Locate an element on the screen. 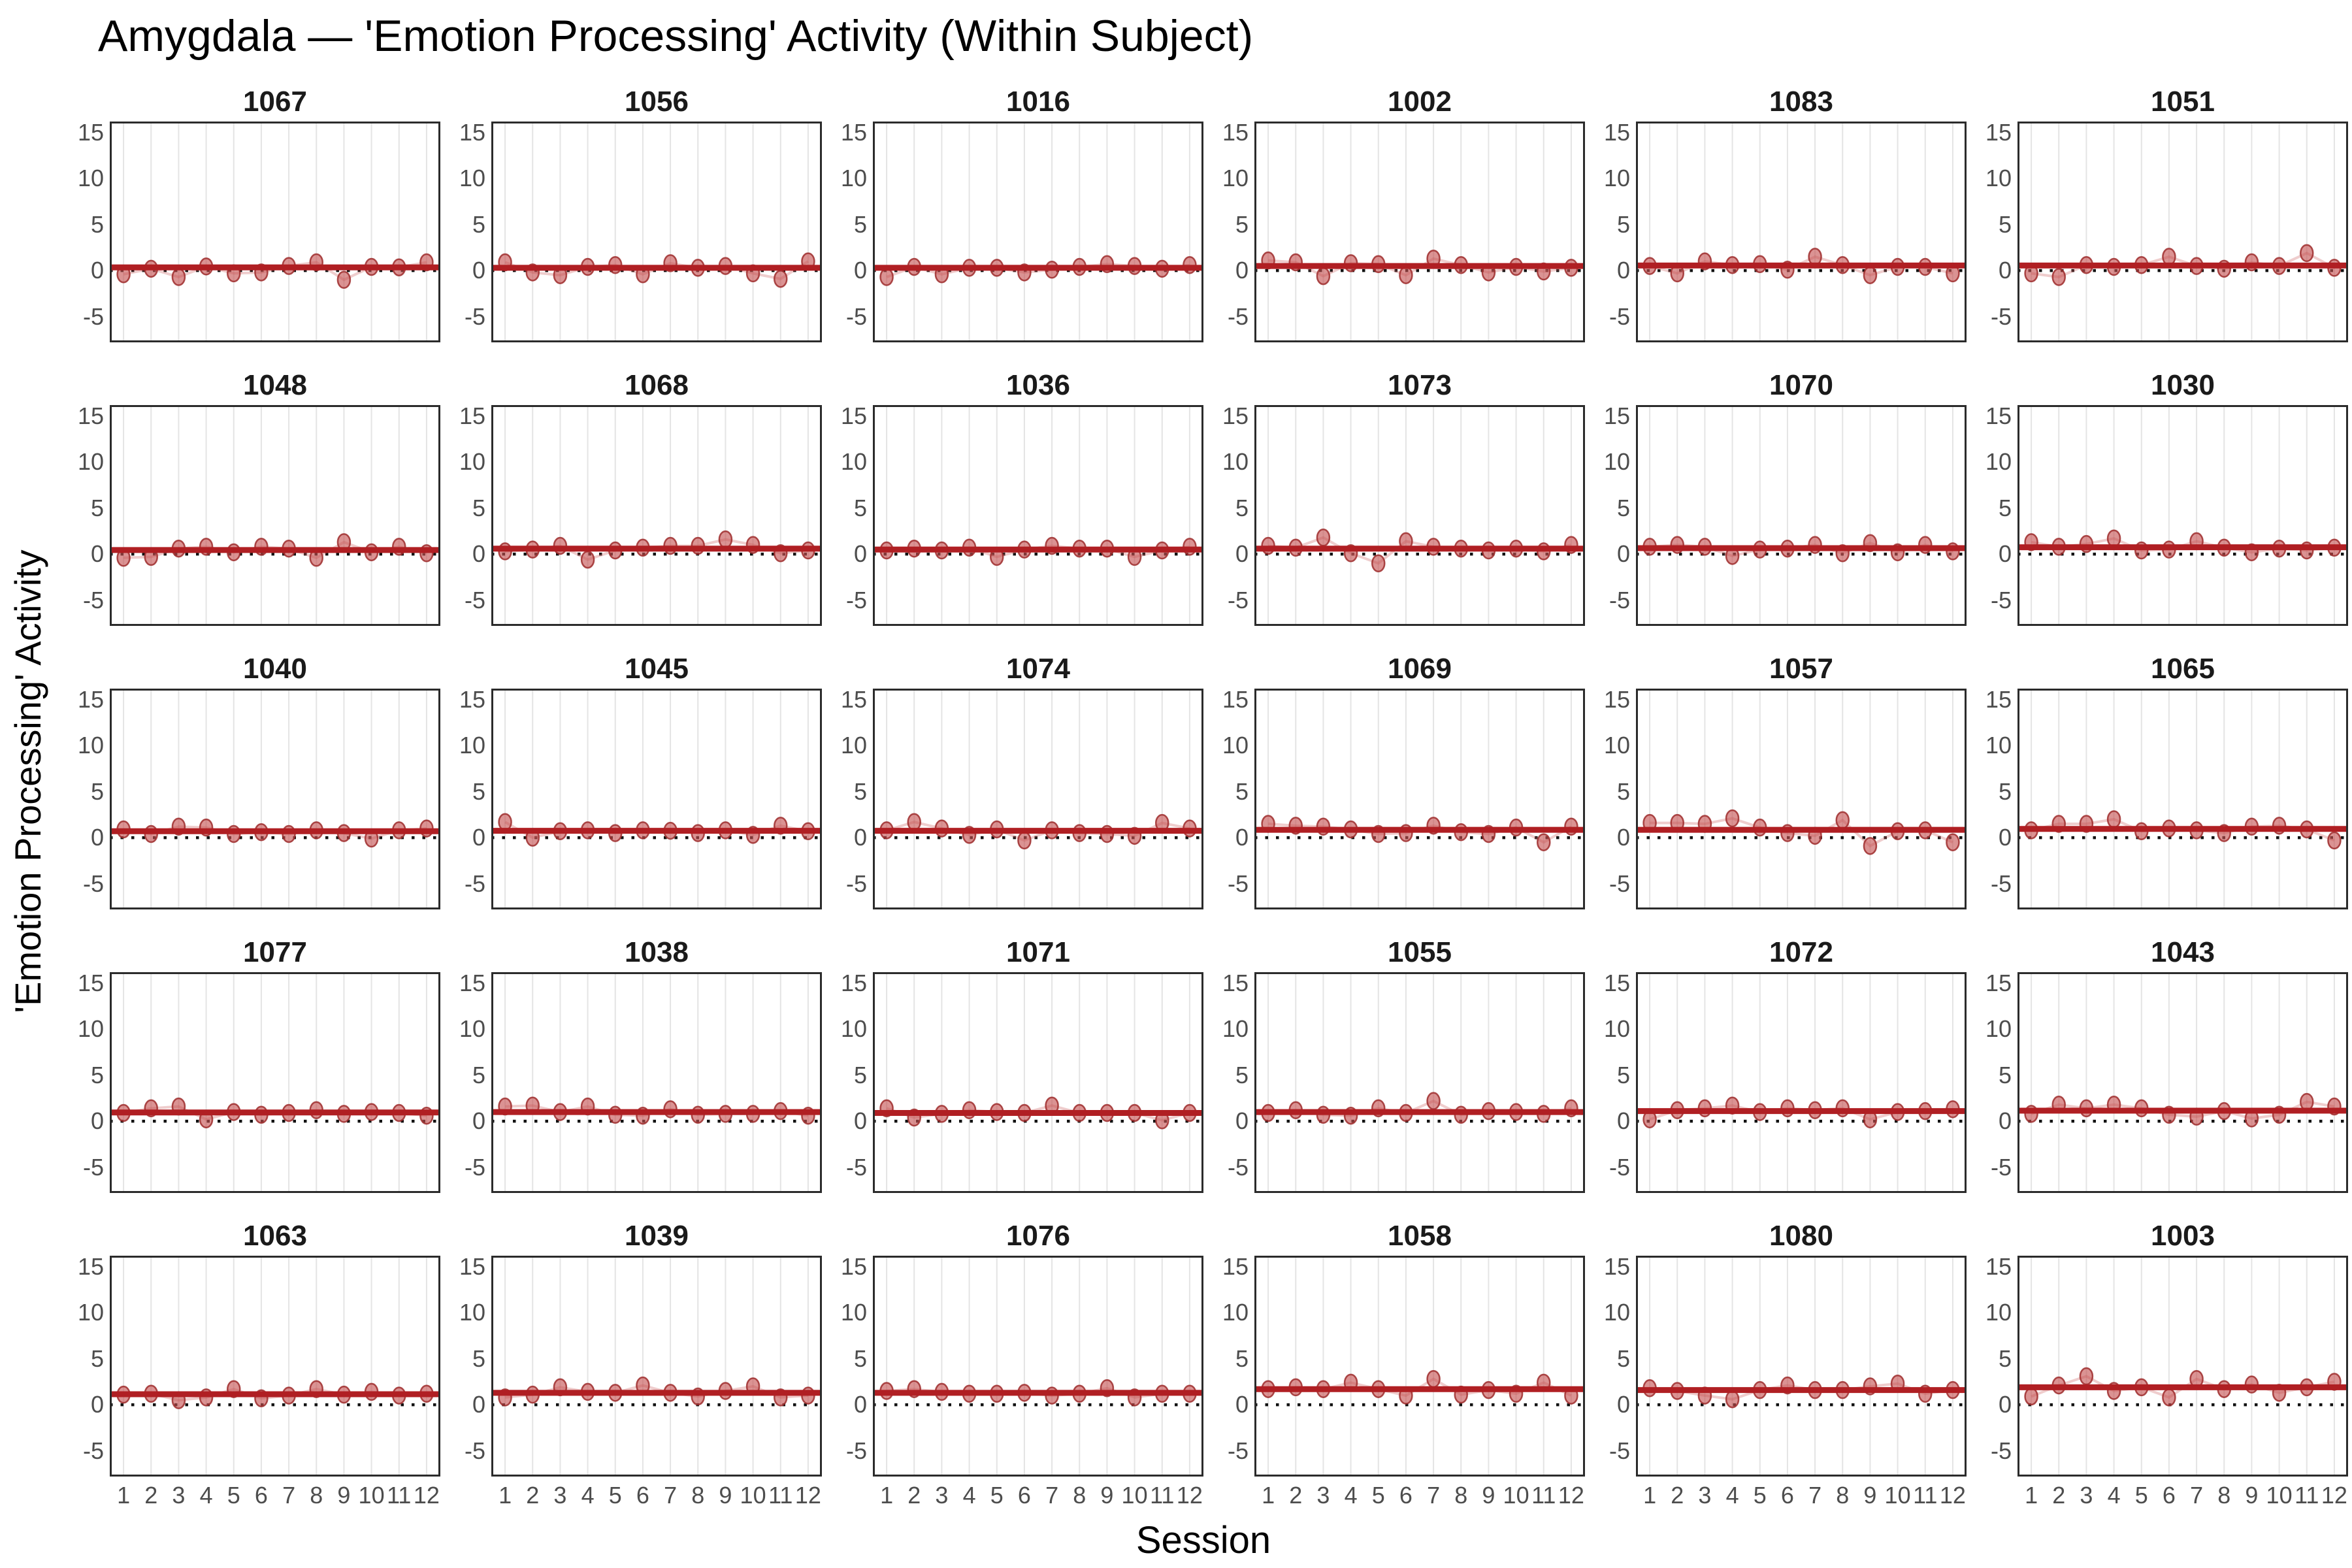 The image size is (2352, 1568). x-tick-label: 1 is located at coordinates (505, 1495).